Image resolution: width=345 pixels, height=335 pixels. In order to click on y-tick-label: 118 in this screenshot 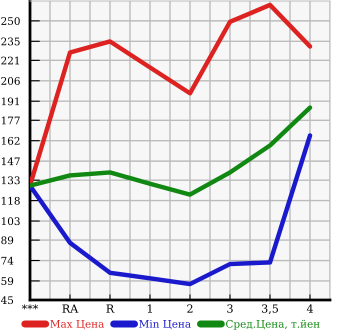, I will do `click(11, 200)`.